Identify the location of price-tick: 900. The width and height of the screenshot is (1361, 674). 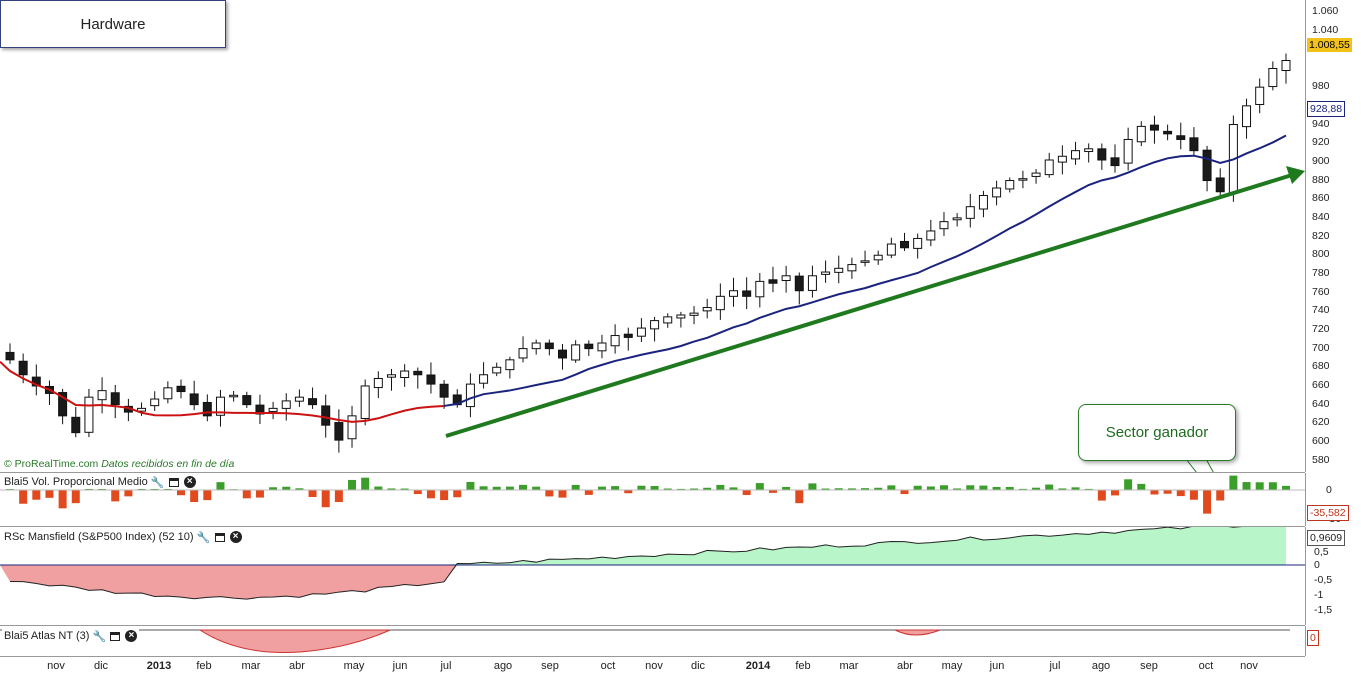
(1321, 160).